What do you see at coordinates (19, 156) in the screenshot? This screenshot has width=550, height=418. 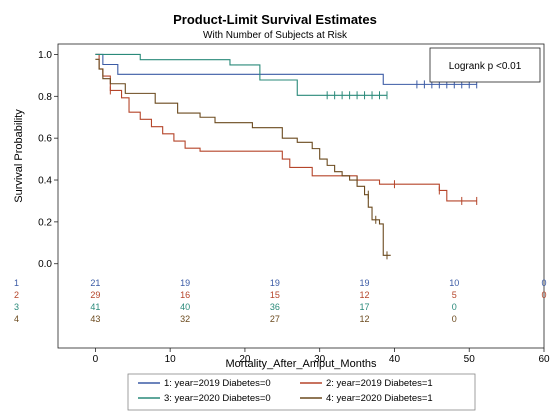 I see `y-axis-label: Survival Probability` at bounding box center [19, 156].